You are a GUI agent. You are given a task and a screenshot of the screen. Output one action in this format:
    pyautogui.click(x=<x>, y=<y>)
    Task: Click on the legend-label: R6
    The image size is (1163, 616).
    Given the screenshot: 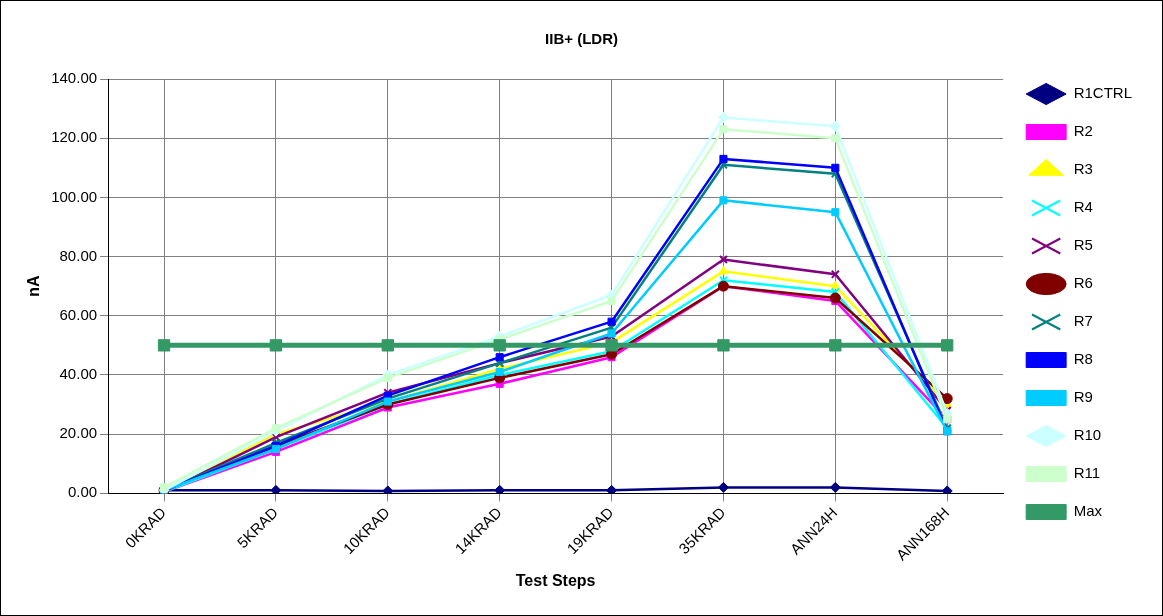 What is the action you would take?
    pyautogui.click(x=1083, y=283)
    